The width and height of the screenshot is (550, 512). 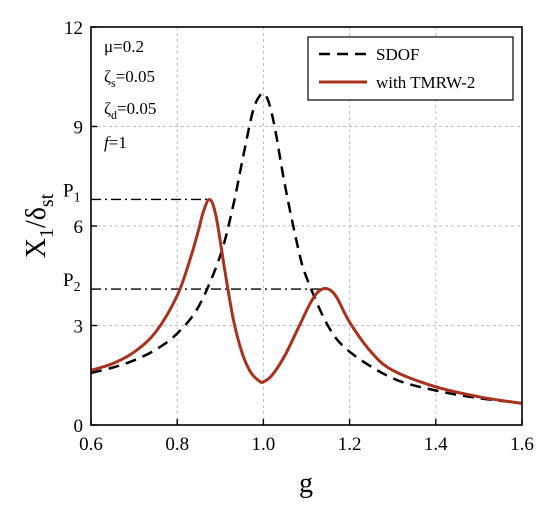 I want to click on y-tick-label: 3, so click(x=79, y=327).